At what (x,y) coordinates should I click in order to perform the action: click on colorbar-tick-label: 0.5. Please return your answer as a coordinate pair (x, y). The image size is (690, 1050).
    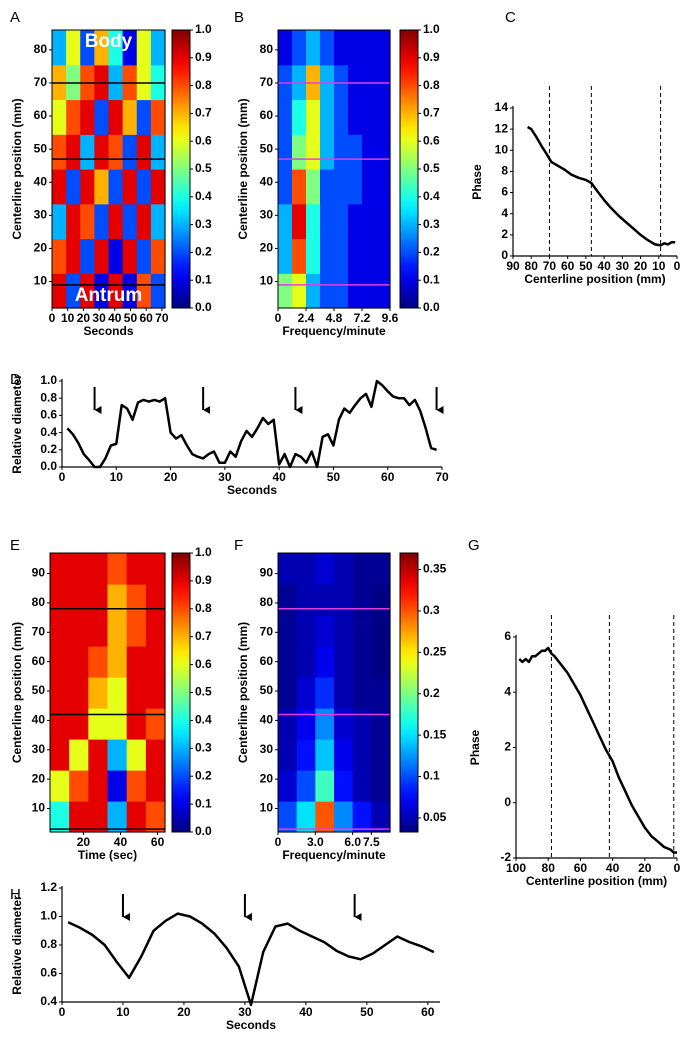
    Looking at the image, I should click on (203, 168).